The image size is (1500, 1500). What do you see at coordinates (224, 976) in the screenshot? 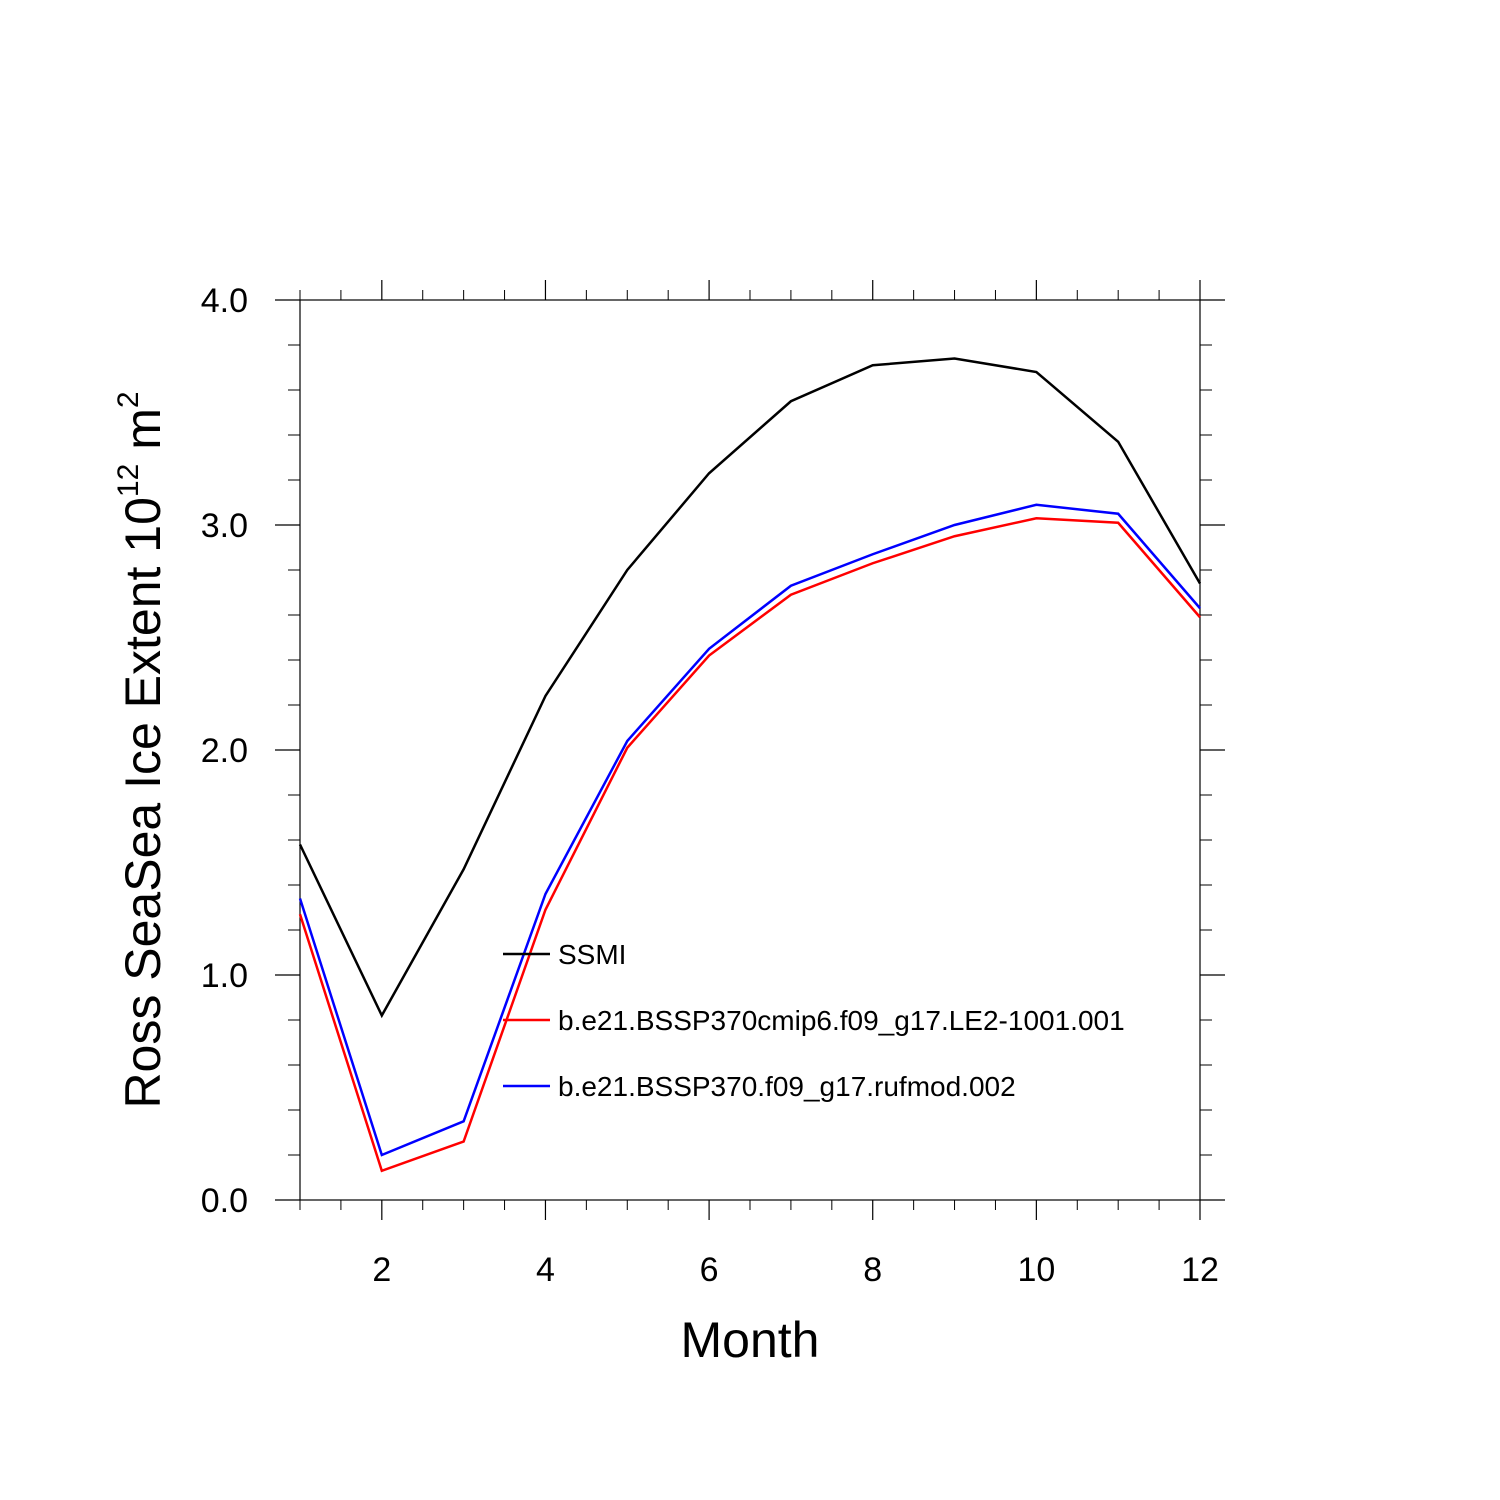
I see `y-tick-label: 1.0` at bounding box center [224, 976].